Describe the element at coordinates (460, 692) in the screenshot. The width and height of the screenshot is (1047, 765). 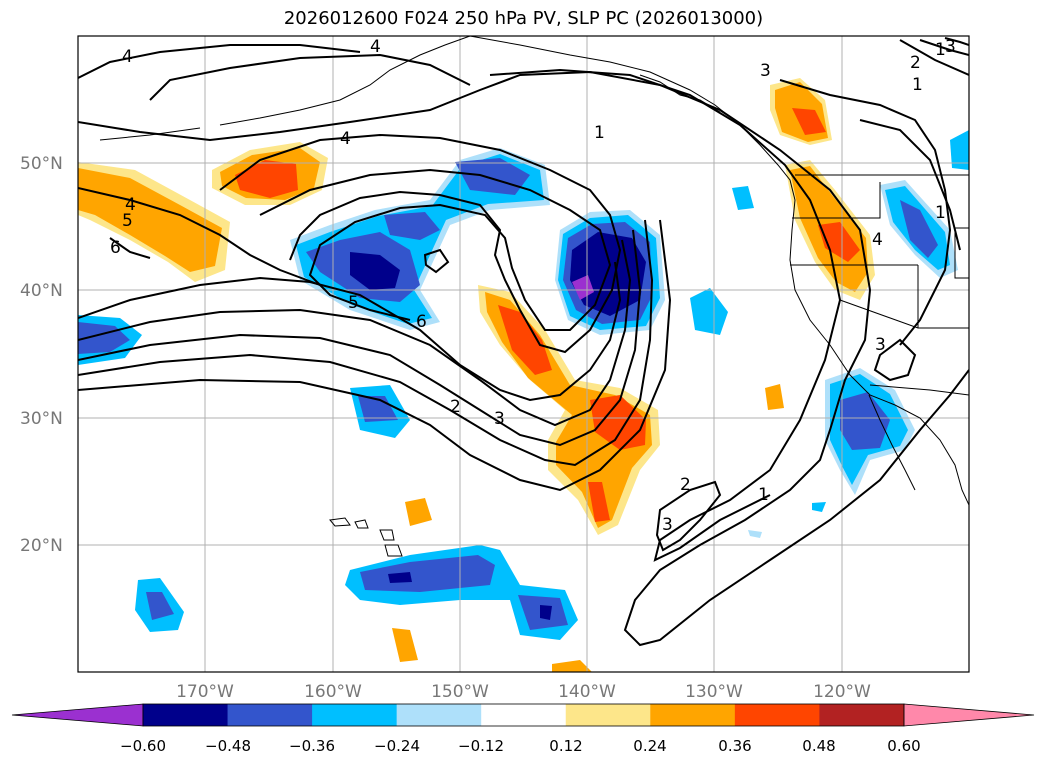
I see `lon-label: 150°W` at that location.